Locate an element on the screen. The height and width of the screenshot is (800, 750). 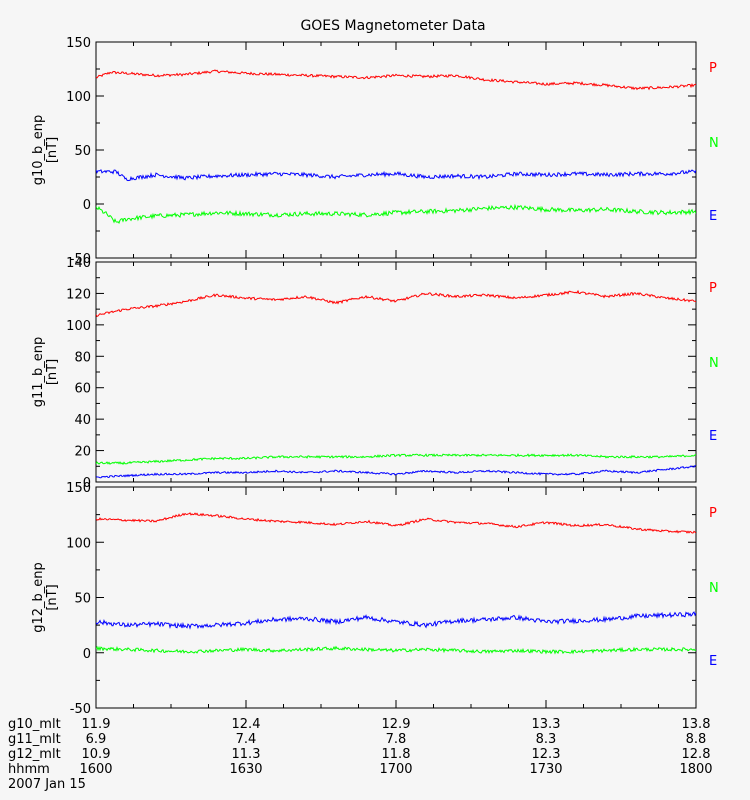
date-label: 2007 Jan 15 is located at coordinates (47, 784).